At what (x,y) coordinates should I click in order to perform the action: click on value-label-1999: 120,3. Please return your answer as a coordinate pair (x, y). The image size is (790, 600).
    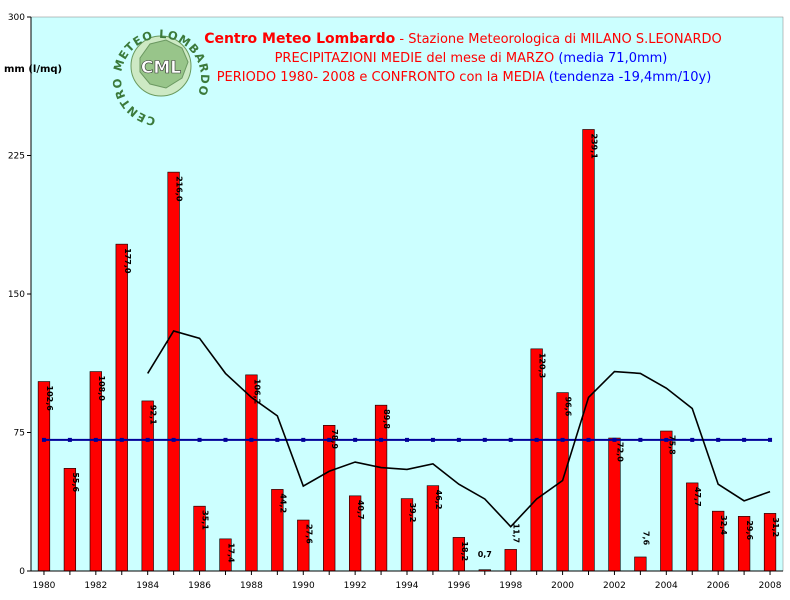
    Looking at the image, I should click on (542, 365).